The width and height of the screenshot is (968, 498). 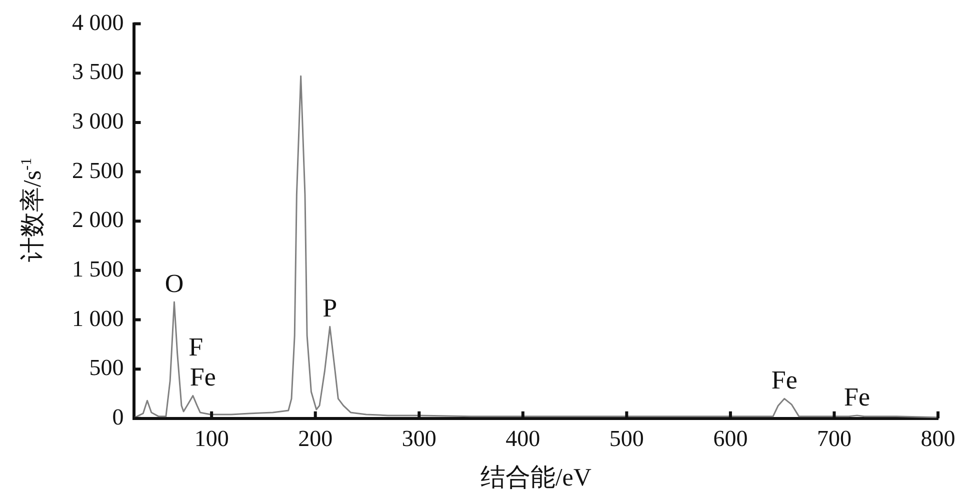 What do you see at coordinates (211, 439) in the screenshot?
I see `x-tick-label: 100` at bounding box center [211, 439].